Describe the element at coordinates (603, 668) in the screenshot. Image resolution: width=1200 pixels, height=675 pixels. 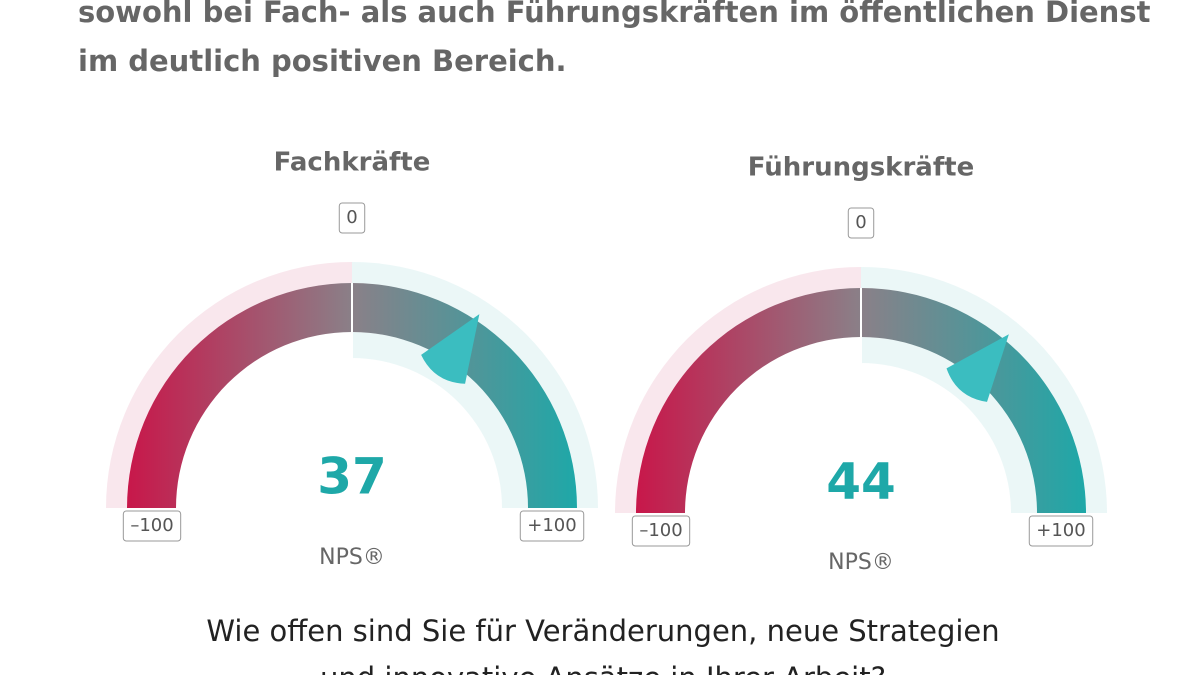
I see `question-line: und innovative Ansätze in Ihrer Arbeit?` at that location.